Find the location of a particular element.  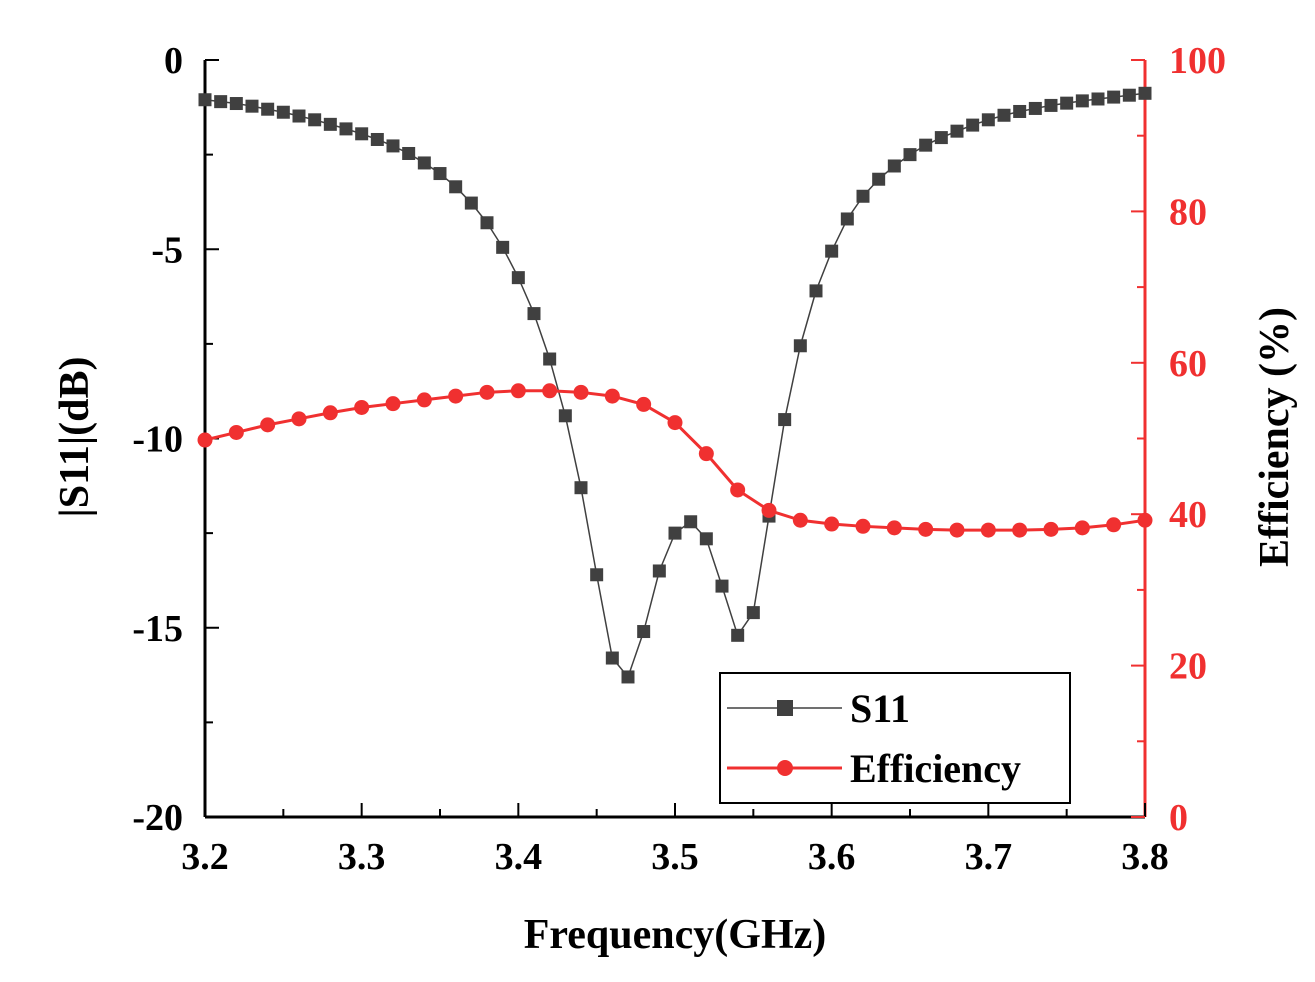

x-tick-label: 3.6 is located at coordinates (832, 857).